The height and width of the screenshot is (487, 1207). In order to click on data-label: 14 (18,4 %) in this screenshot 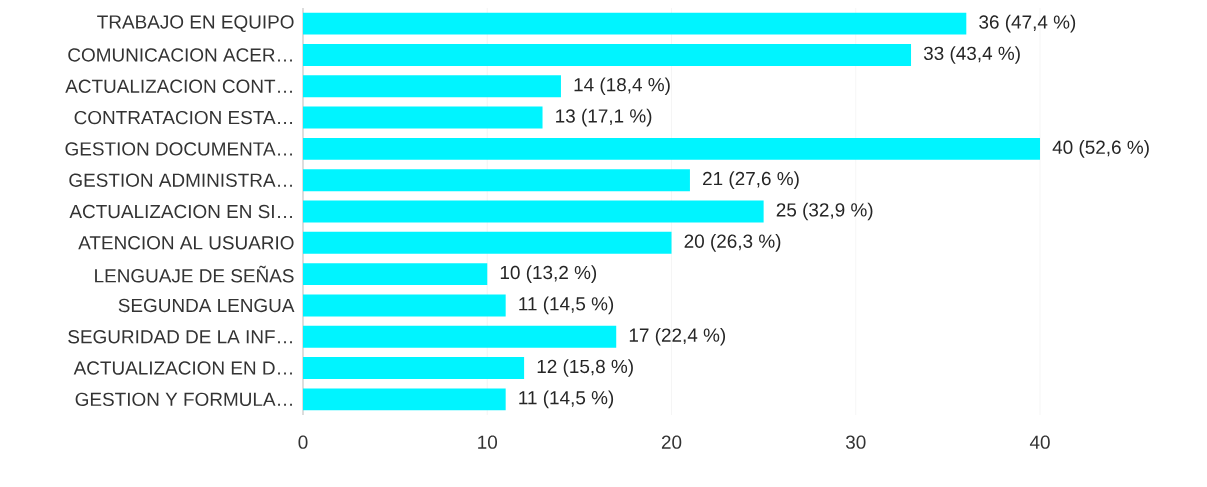, I will do `click(622, 86)`.